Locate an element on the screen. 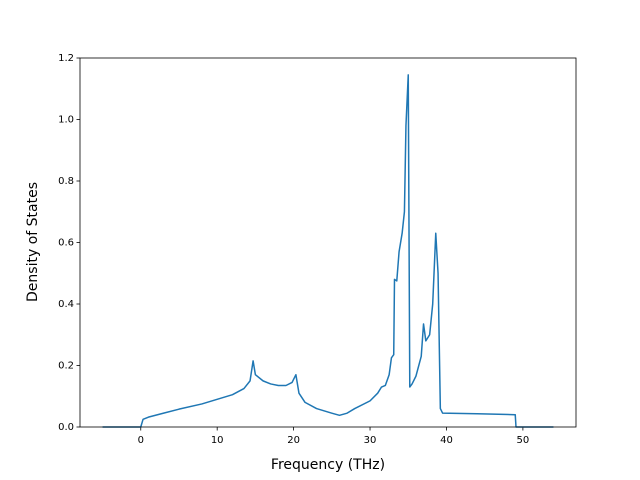 This screenshot has height=480, width=640. y-tick-label: 1.2 is located at coordinates (66, 58).